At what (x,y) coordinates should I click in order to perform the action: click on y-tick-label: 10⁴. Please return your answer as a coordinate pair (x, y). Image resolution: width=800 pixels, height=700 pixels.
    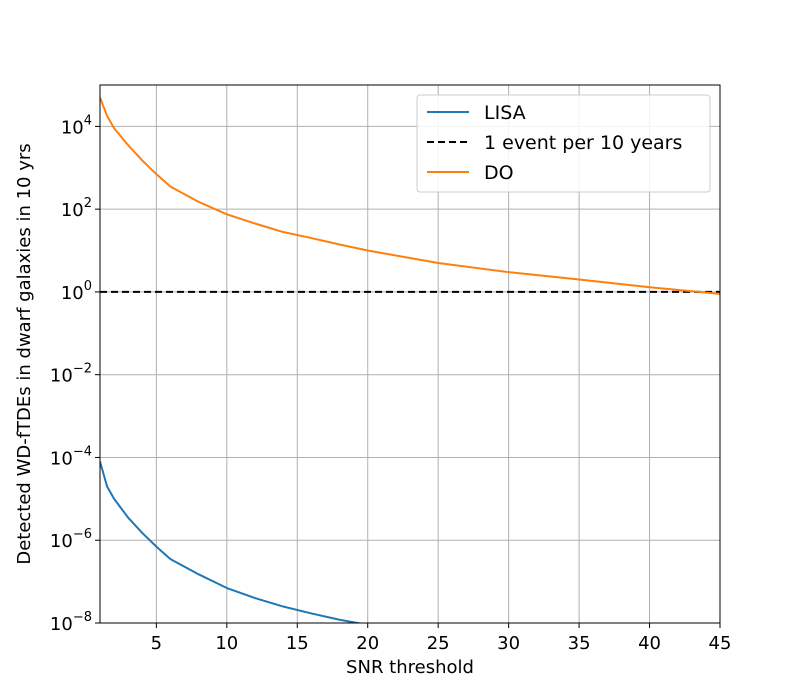
    Looking at the image, I should click on (76, 125).